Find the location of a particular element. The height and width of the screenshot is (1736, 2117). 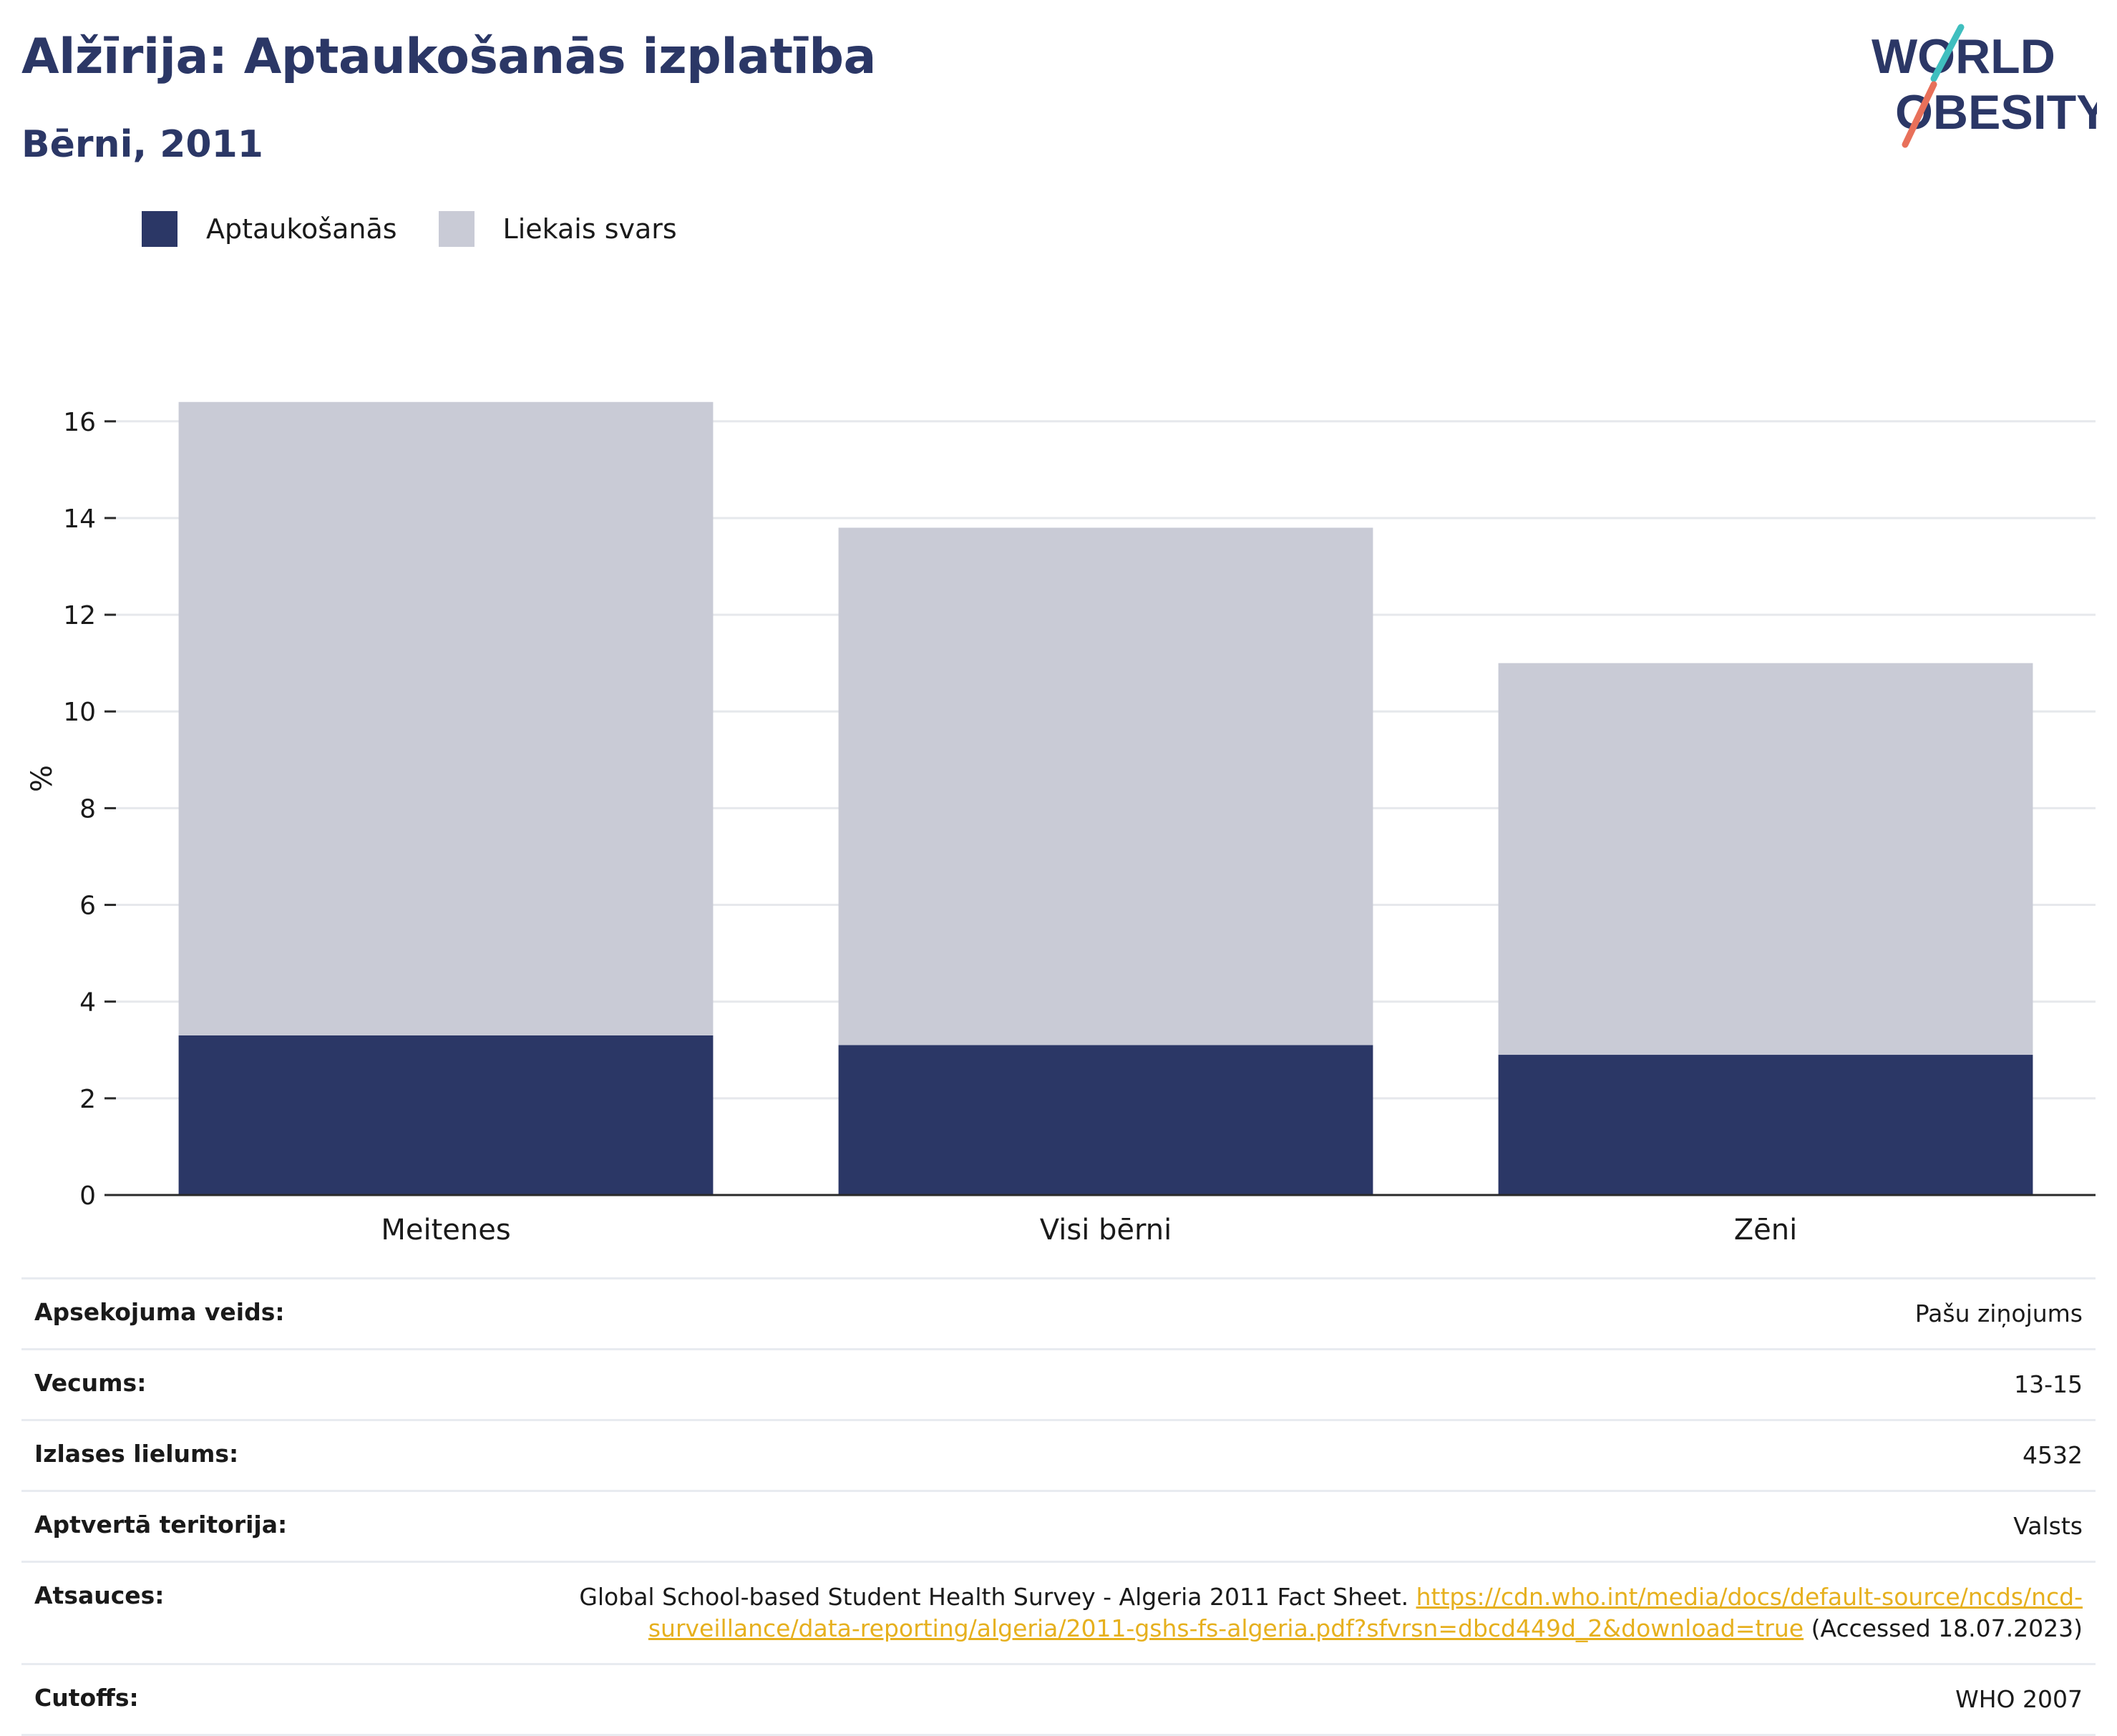

info-key: Apsekojuma veids: is located at coordinates (159, 1312).